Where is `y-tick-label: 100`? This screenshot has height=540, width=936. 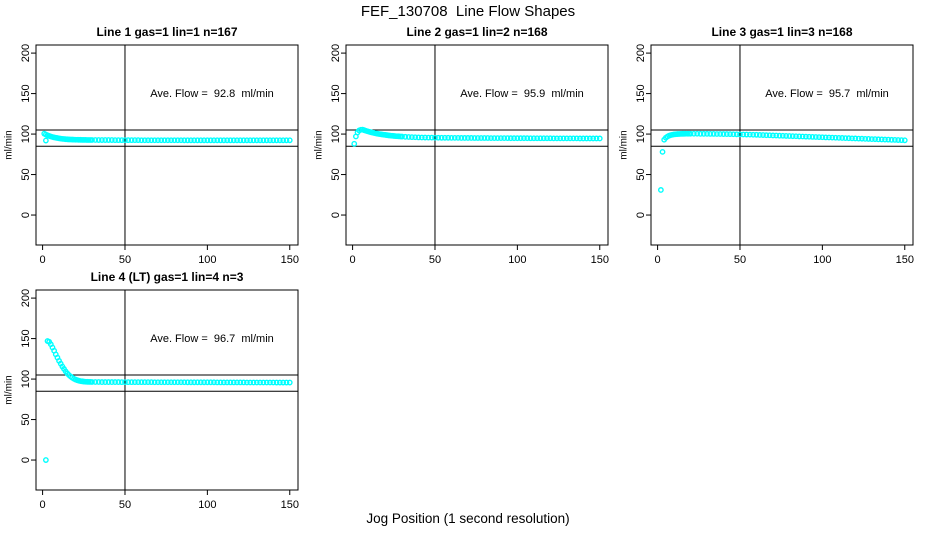 y-tick-label: 100 is located at coordinates (336, 134).